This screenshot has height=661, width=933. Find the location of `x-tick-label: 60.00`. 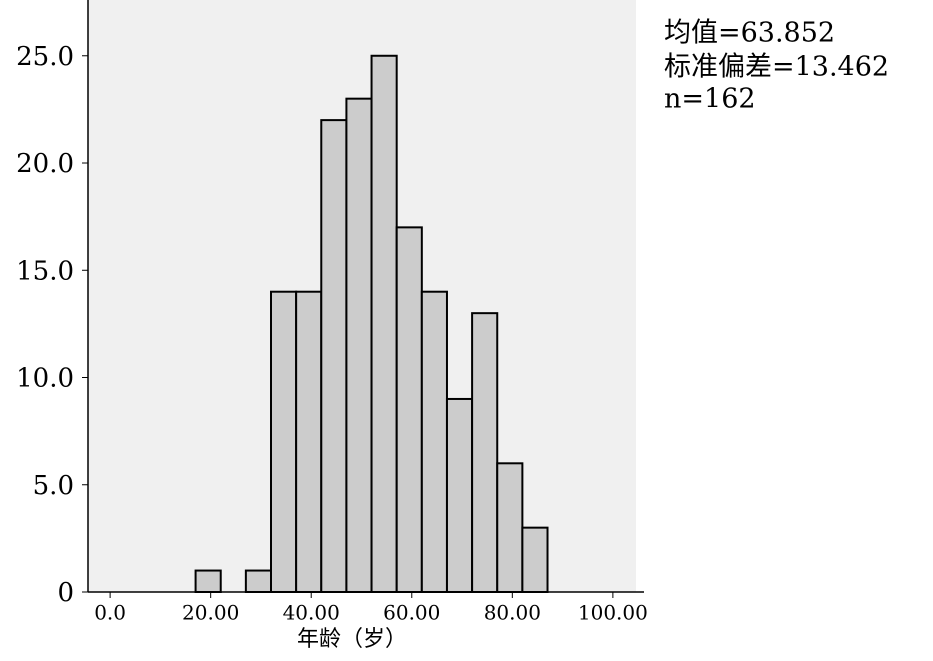

x-tick-label: 60.00 is located at coordinates (411, 613).